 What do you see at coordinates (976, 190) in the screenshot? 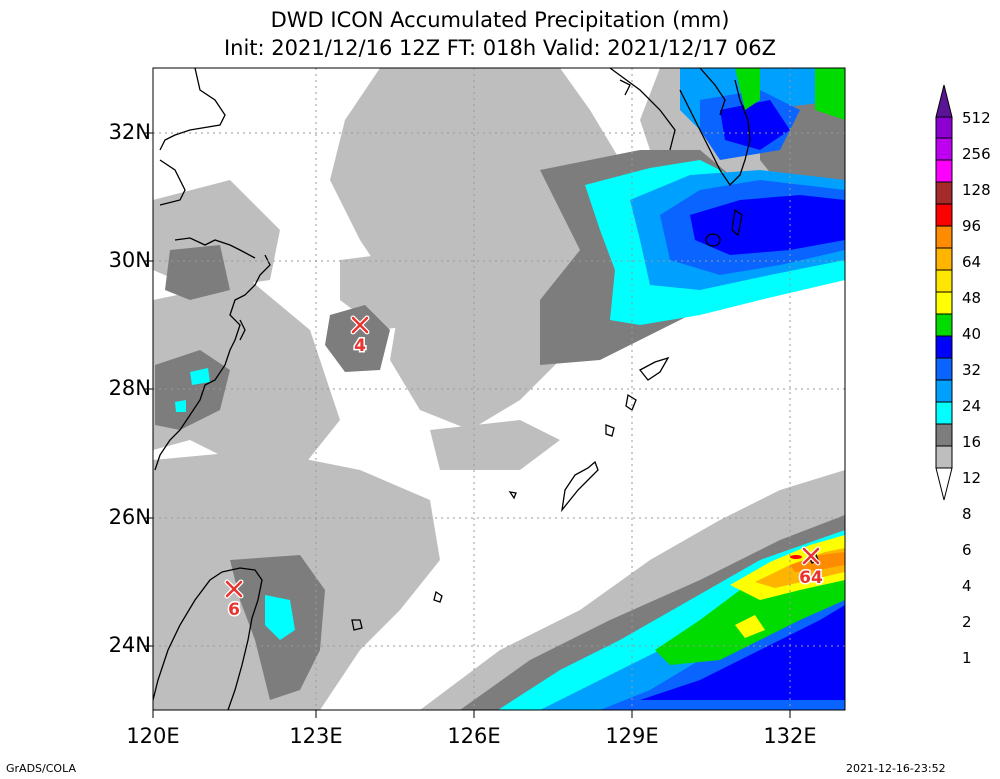
I see `colorbar-label: 128` at bounding box center [976, 190].